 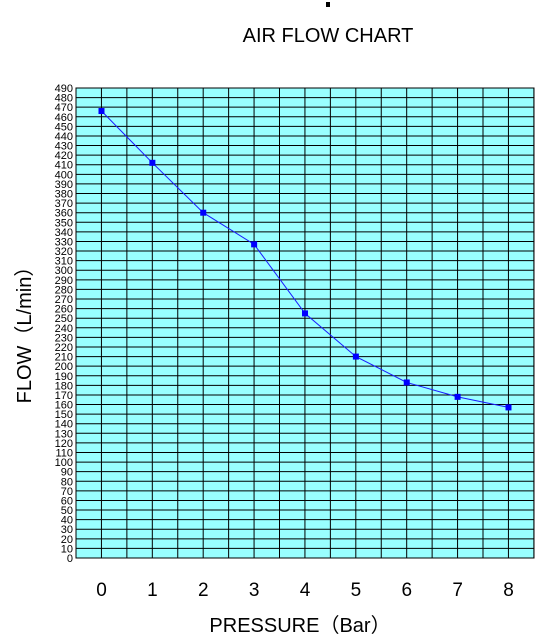 What do you see at coordinates (64, 338) in the screenshot?
I see `y-tick-label: 230` at bounding box center [64, 338].